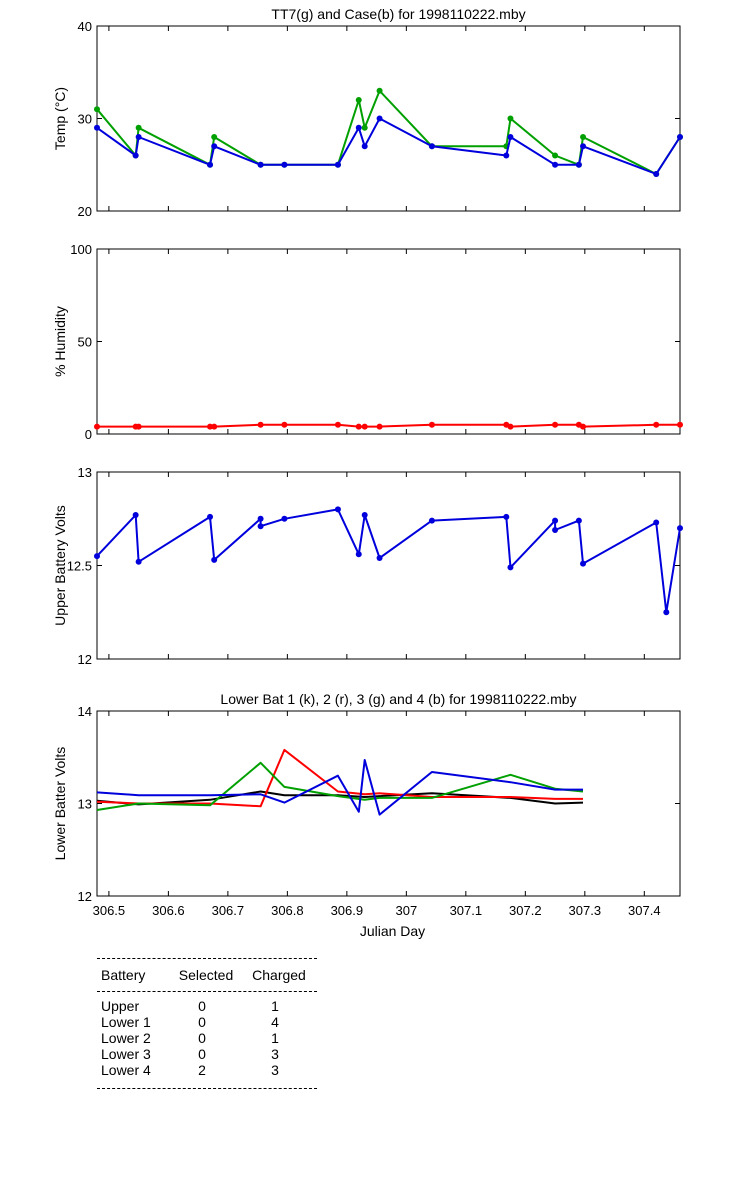 The height and width of the screenshot is (1200, 750). Describe the element at coordinates (275, 1006) in the screenshot. I see `row-charged: 1` at that location.